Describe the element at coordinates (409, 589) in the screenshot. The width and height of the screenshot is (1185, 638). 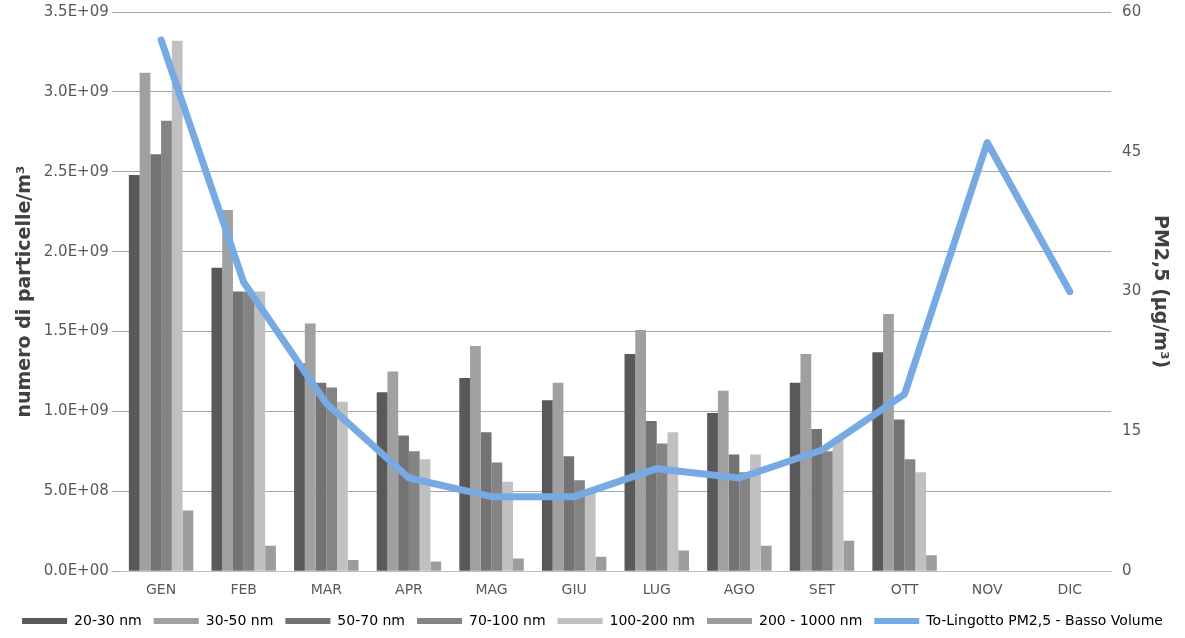
I see `x-tick-label: APR` at that location.